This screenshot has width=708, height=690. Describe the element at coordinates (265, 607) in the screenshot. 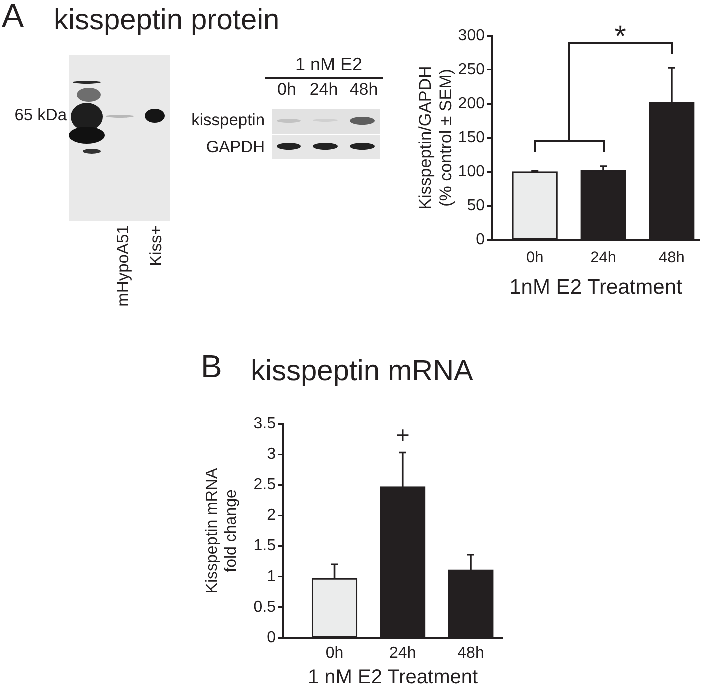

I see `y-tick-label: 0.5` at that location.